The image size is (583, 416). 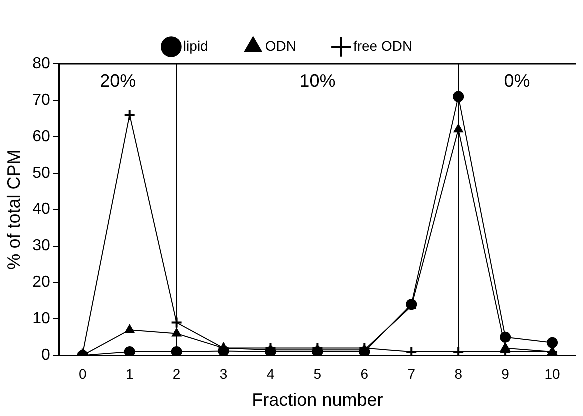 What do you see at coordinates (130, 374) in the screenshot?
I see `x-tick-label: 1` at bounding box center [130, 374].